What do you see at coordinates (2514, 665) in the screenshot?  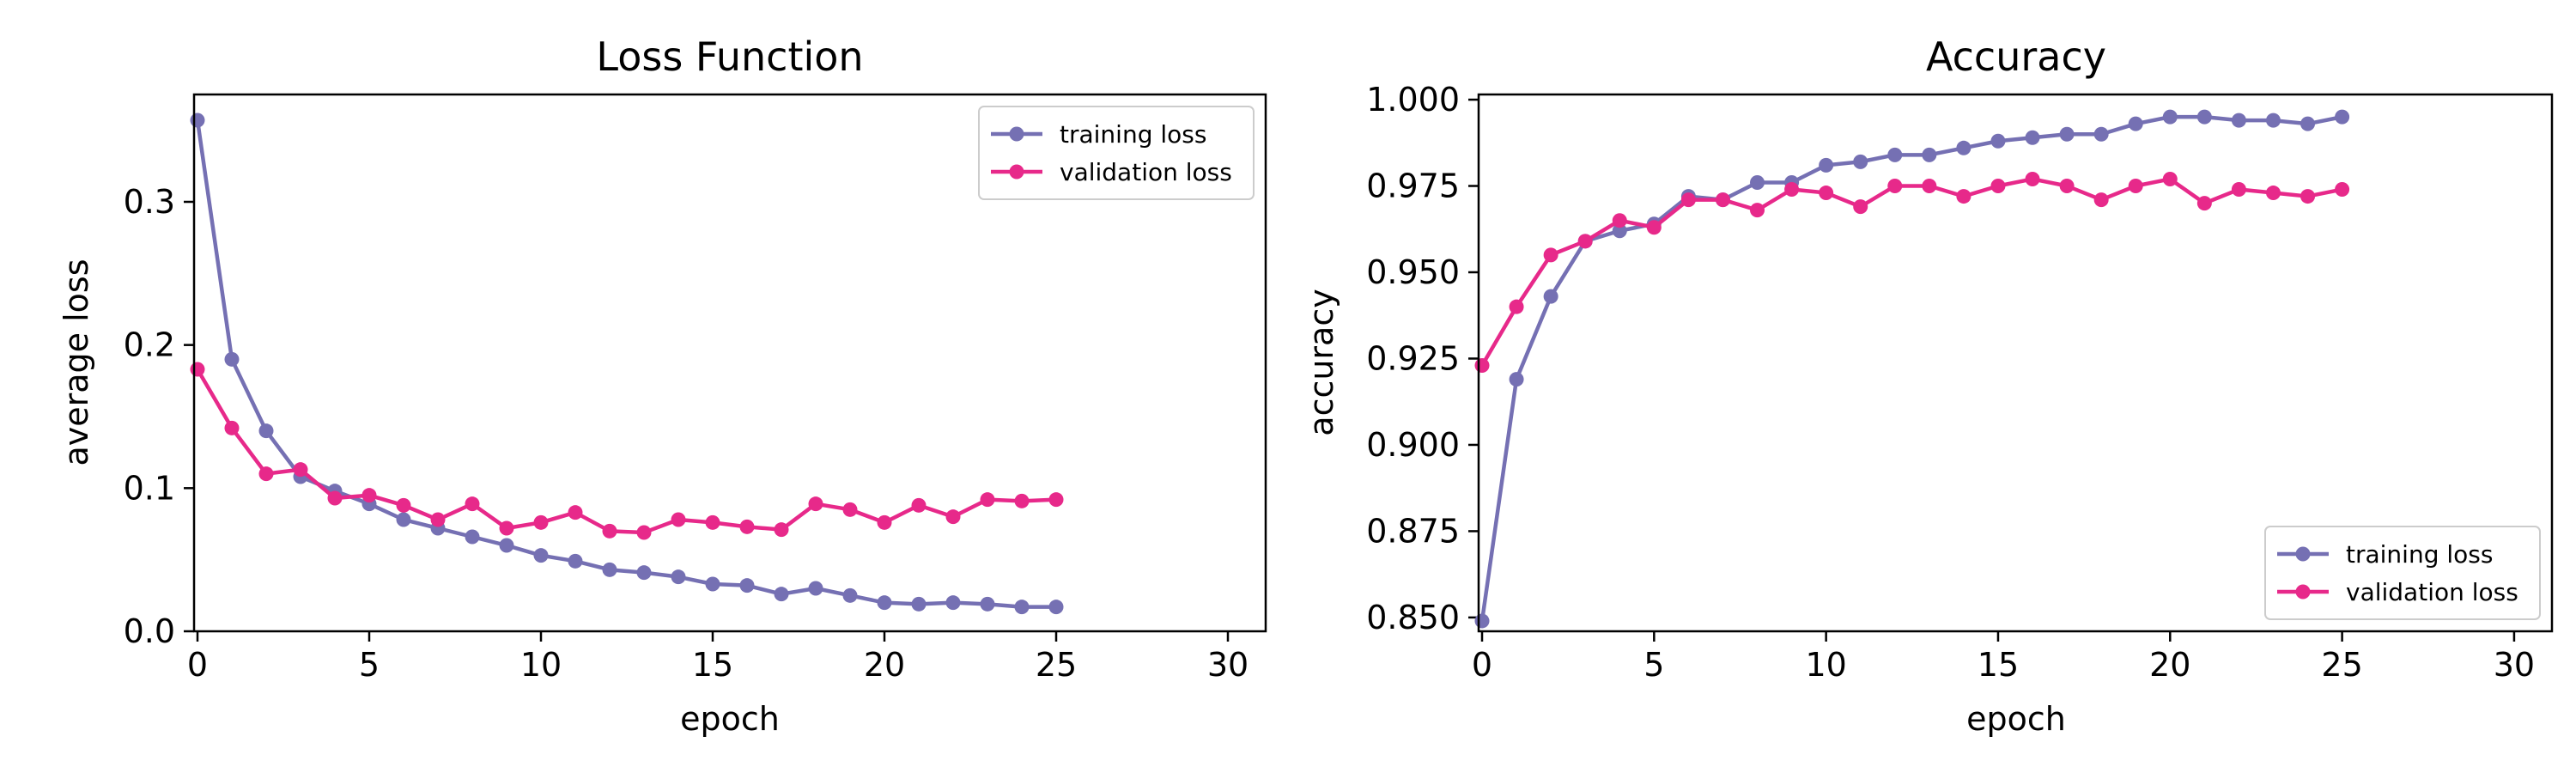 I see `x-tick-label: 30` at bounding box center [2514, 665].